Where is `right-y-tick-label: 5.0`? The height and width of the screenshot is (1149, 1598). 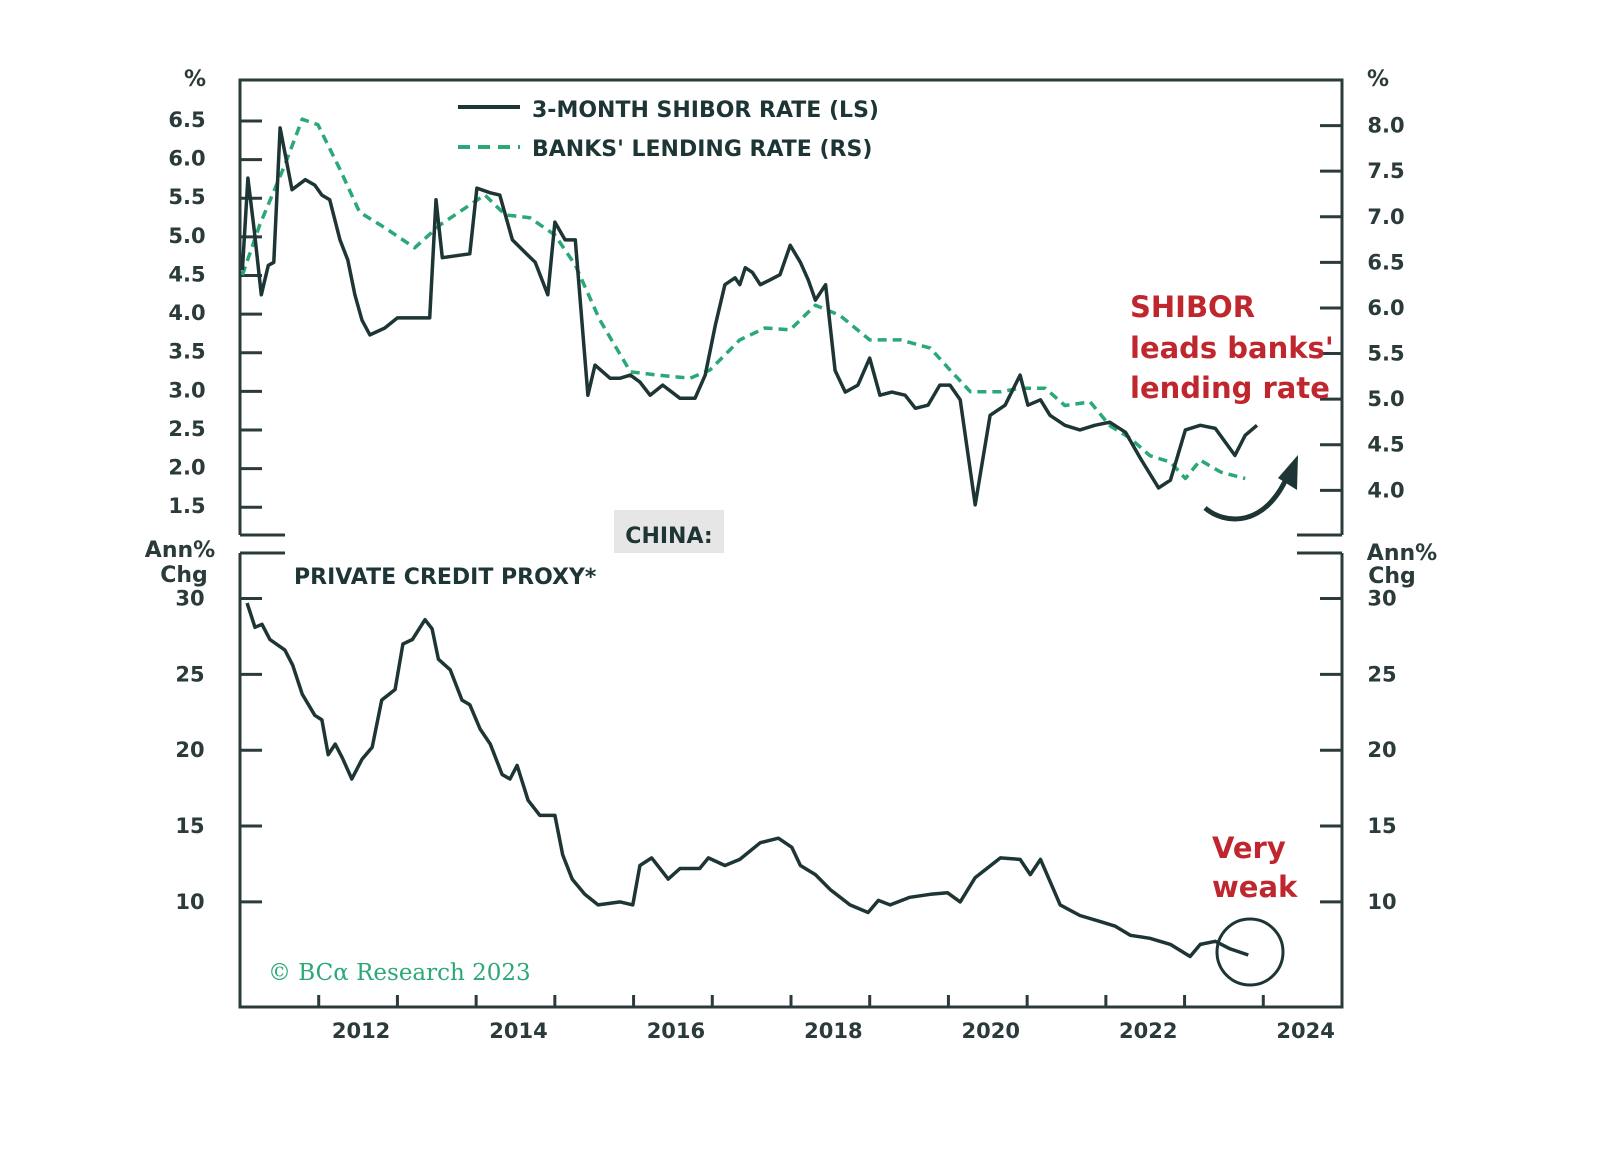 right-y-tick-label: 5.0 is located at coordinates (1385, 399).